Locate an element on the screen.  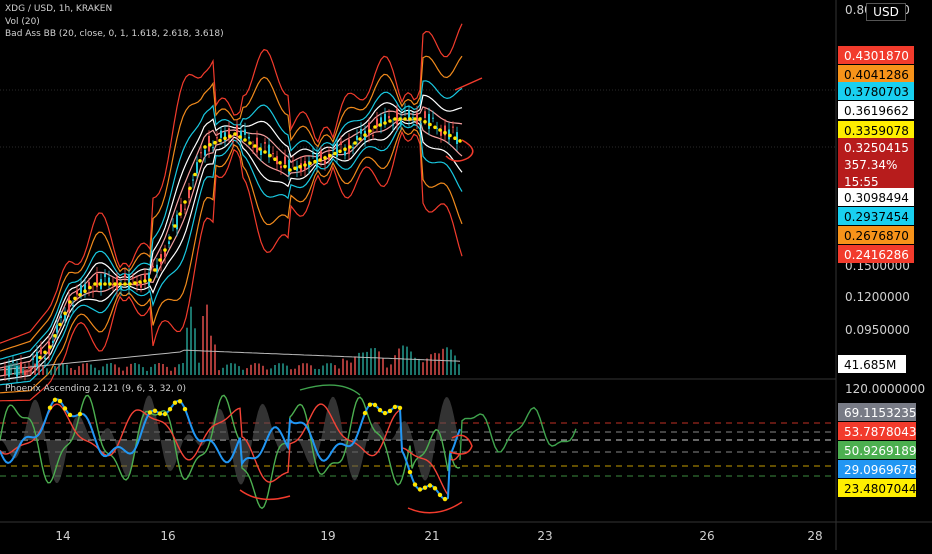
time-tick-label: 26 is located at coordinates (706, 536).